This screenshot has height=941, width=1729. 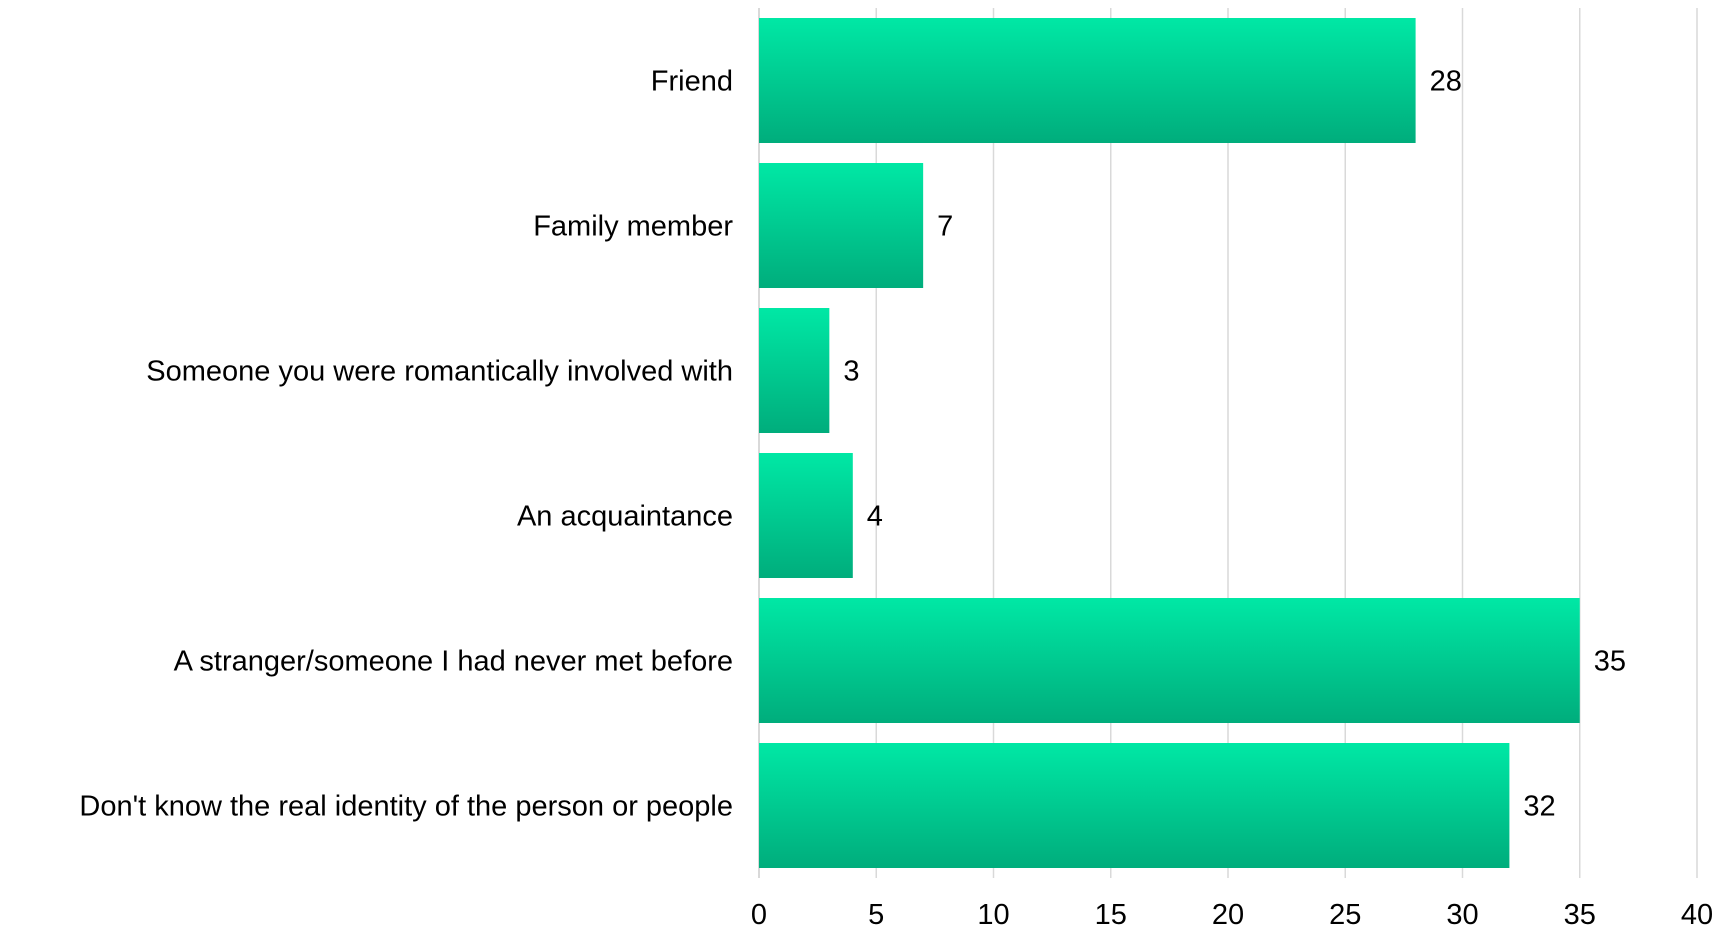 What do you see at coordinates (1345, 915) in the screenshot?
I see `x-tick-label-25: 25` at bounding box center [1345, 915].